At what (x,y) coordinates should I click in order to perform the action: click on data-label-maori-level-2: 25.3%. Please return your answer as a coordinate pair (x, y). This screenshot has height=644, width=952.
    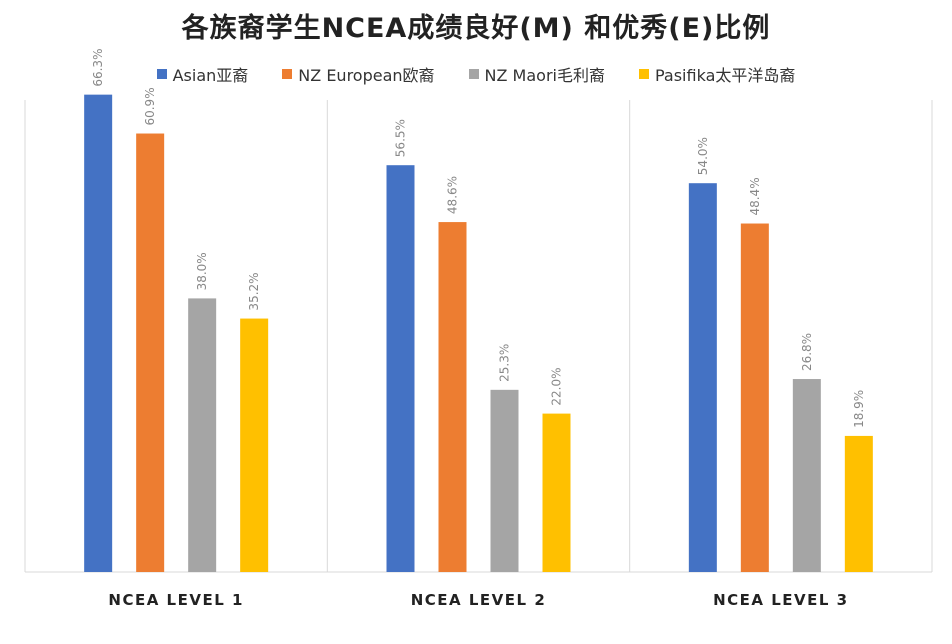
    Looking at the image, I should click on (505, 363).